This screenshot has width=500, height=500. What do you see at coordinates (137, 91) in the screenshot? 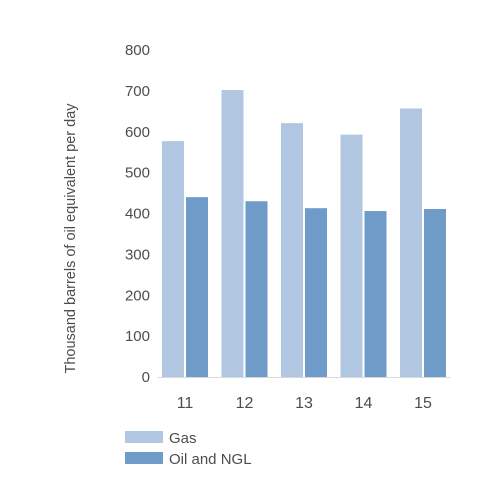
I see `y-tick-label: 700` at bounding box center [137, 91].